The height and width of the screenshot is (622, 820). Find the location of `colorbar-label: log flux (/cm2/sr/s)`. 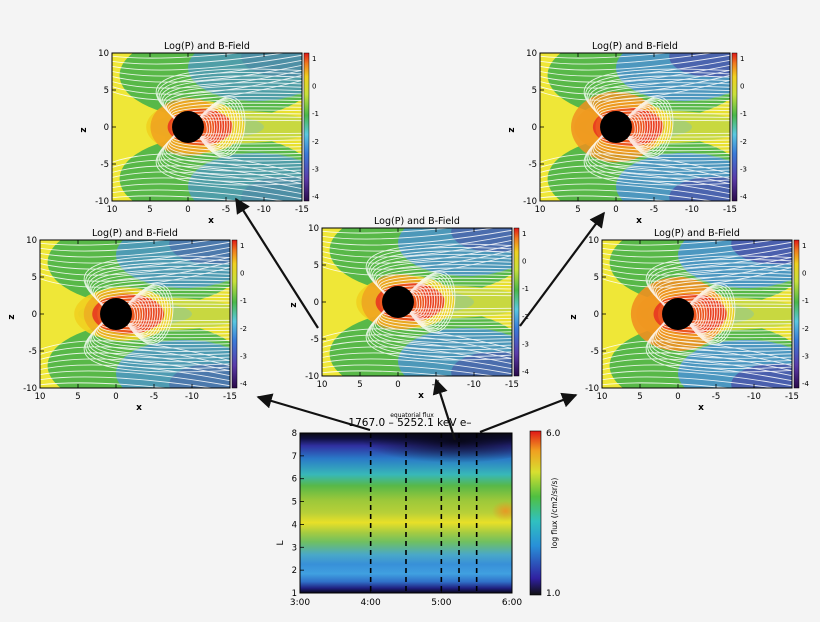

colorbar-label: log flux (/cm2/sr/s) is located at coordinates (554, 513).